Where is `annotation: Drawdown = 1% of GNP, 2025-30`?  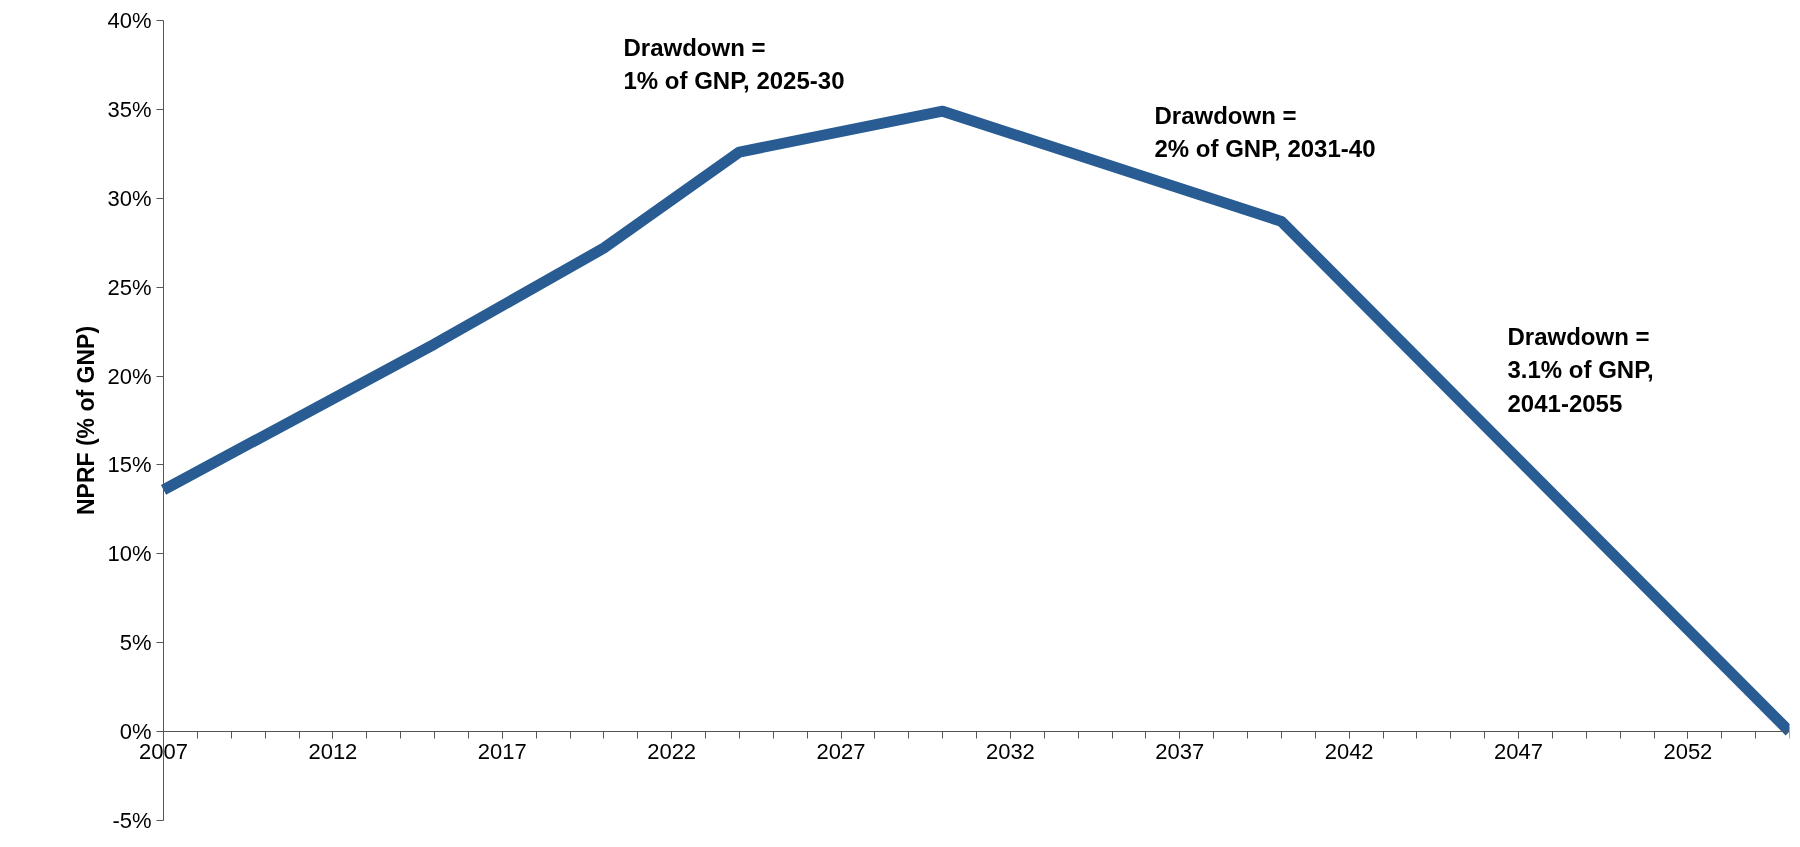 annotation: Drawdown = 1% of GNP, 2025-30 is located at coordinates (734, 64).